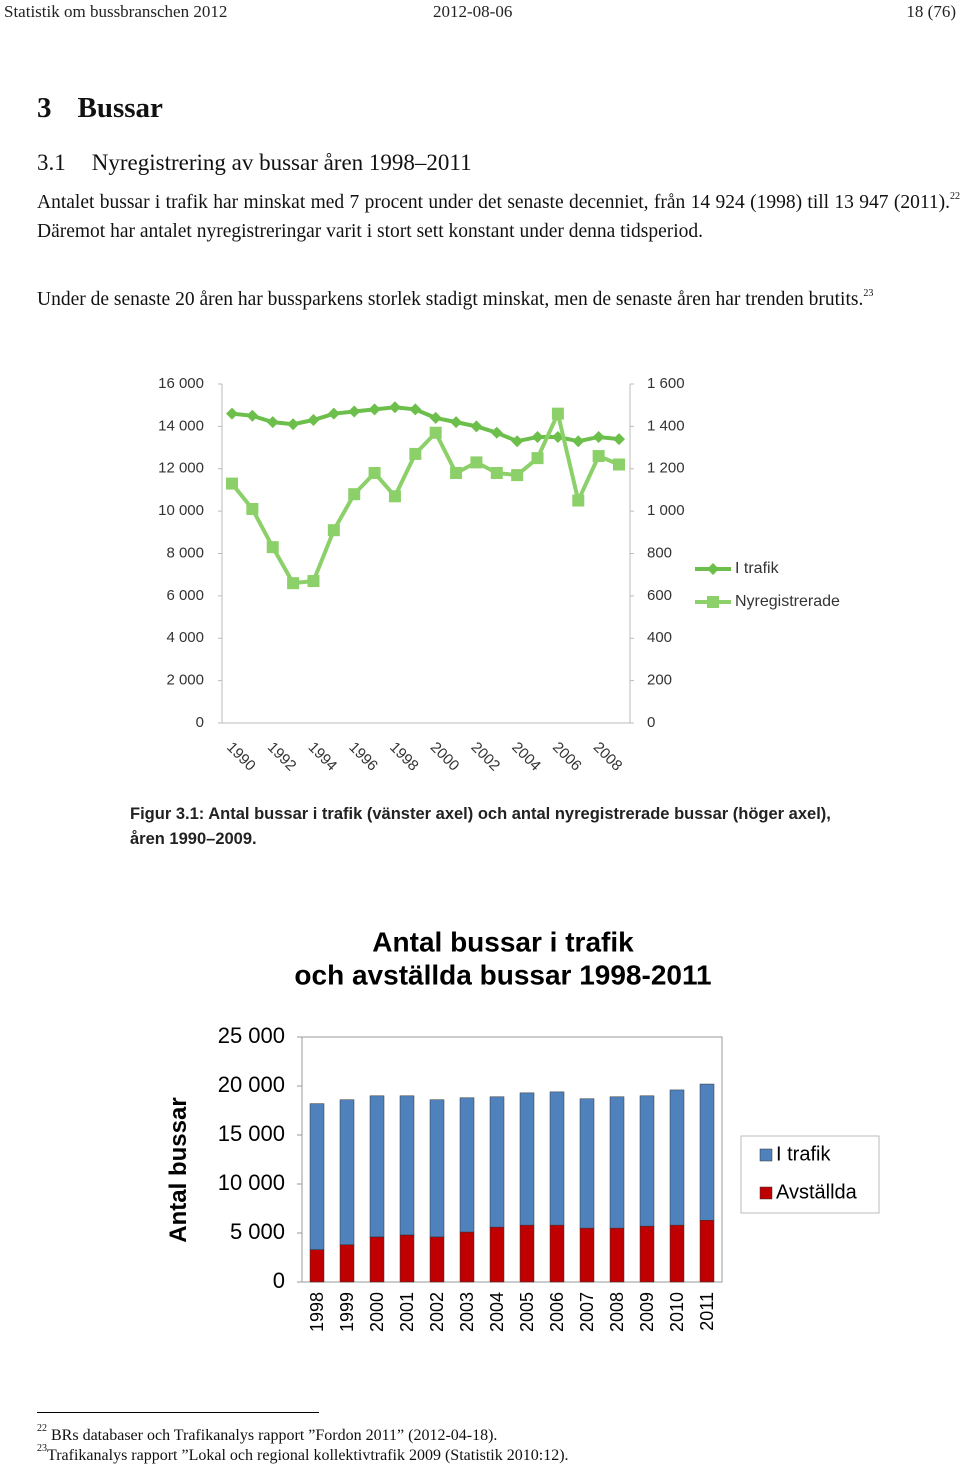  I want to click on y2-tick-label: 1 400, so click(666, 425).